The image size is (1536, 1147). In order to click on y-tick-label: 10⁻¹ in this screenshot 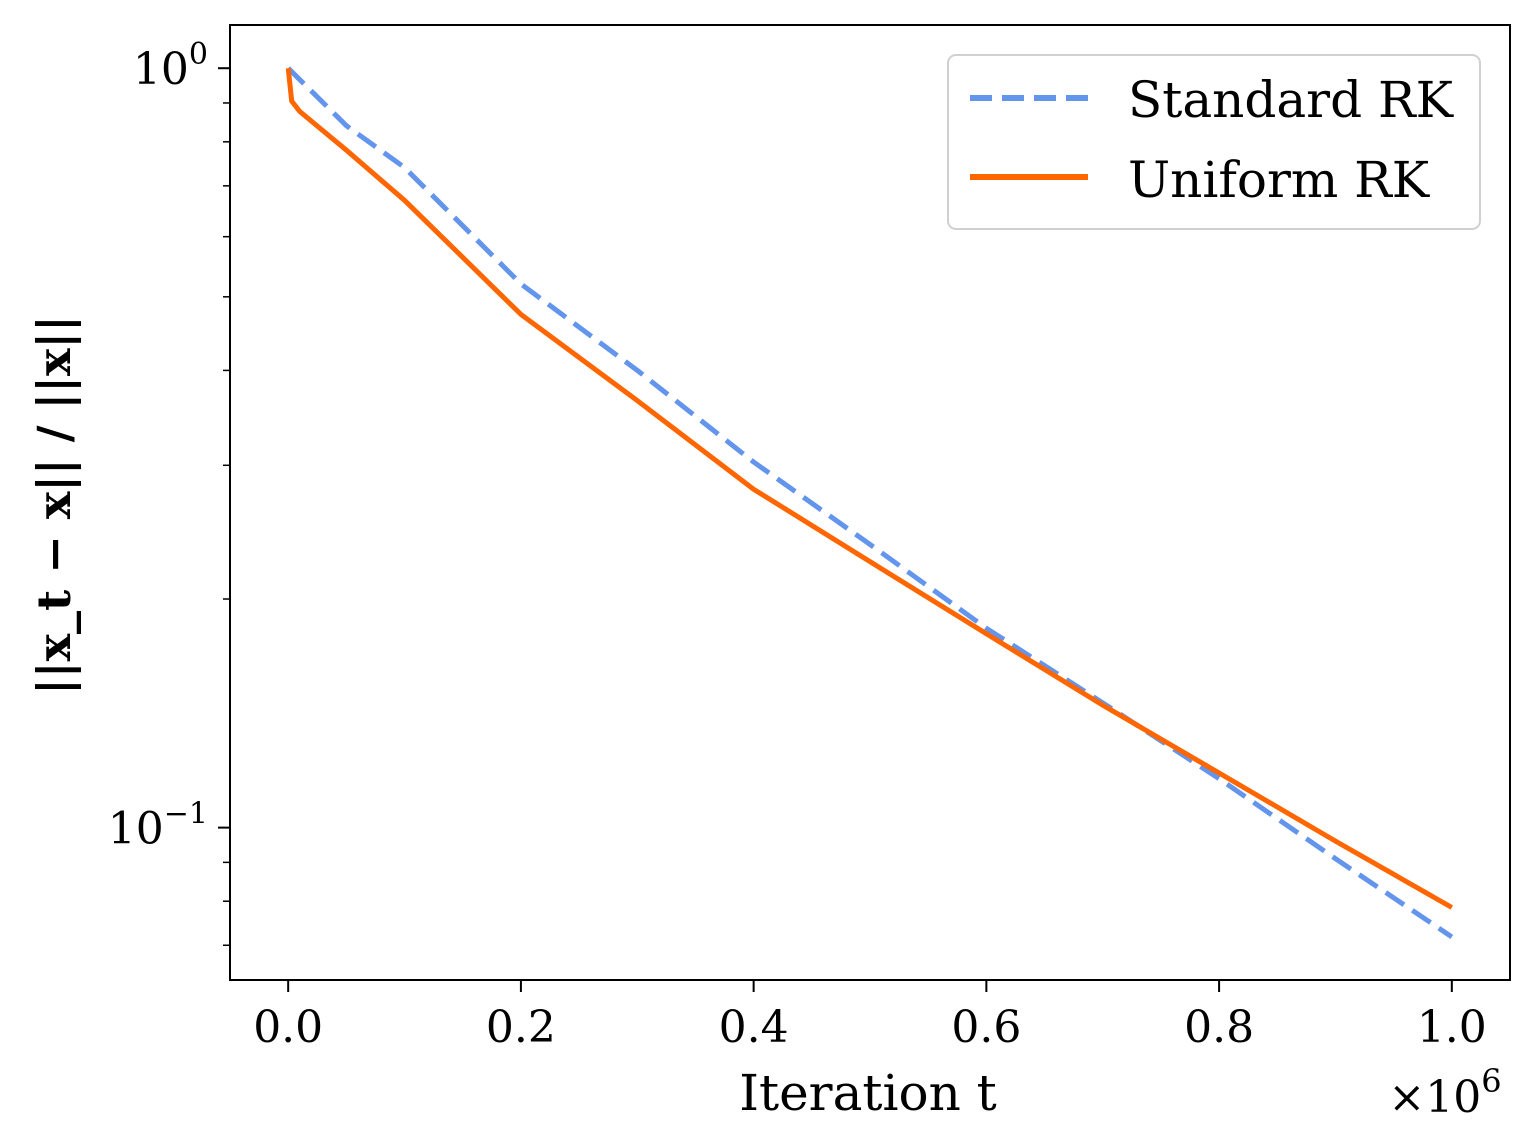, I will do `click(158, 826)`.